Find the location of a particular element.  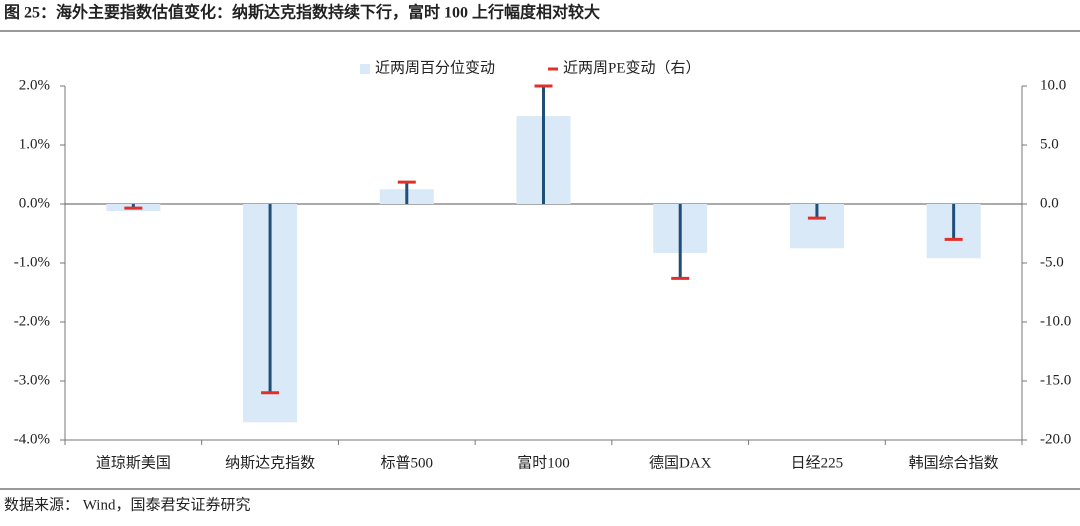

x-tick-label: 道琼斯美国 is located at coordinates (133, 462).